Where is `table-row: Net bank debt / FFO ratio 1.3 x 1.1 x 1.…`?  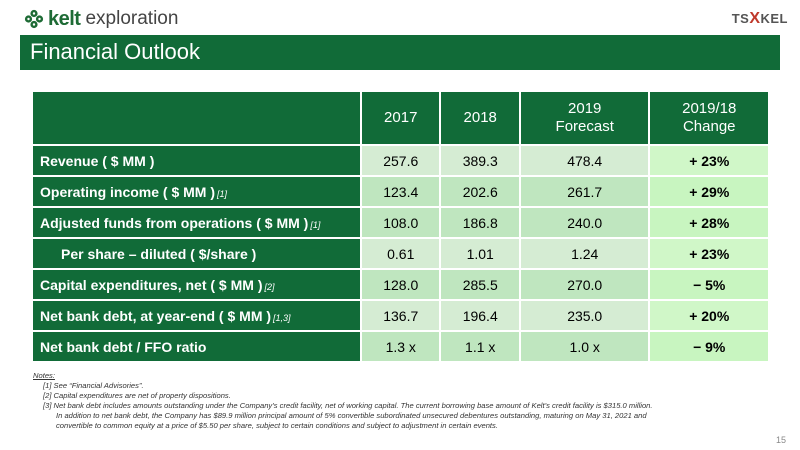
table-row: Net bank debt / FFO ratio 1.3 x 1.1 x 1.… is located at coordinates (400, 345).